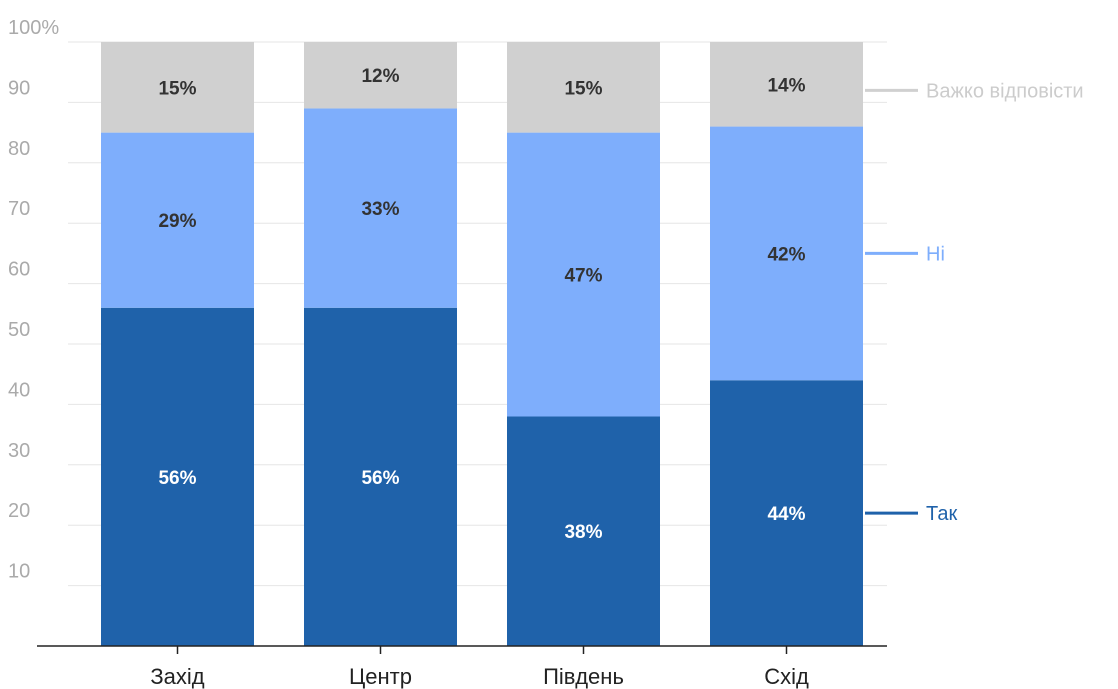 This screenshot has height=689, width=1118. What do you see at coordinates (33, 300) in the screenshot?
I see `y-axis-ticks: 10 20 30 40 50 60 70 80 90 100%` at bounding box center [33, 300].